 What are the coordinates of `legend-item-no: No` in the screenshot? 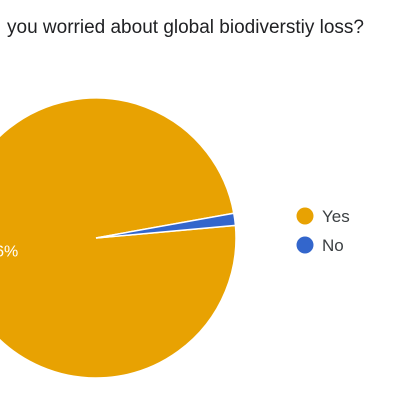 It's located at (320, 245).